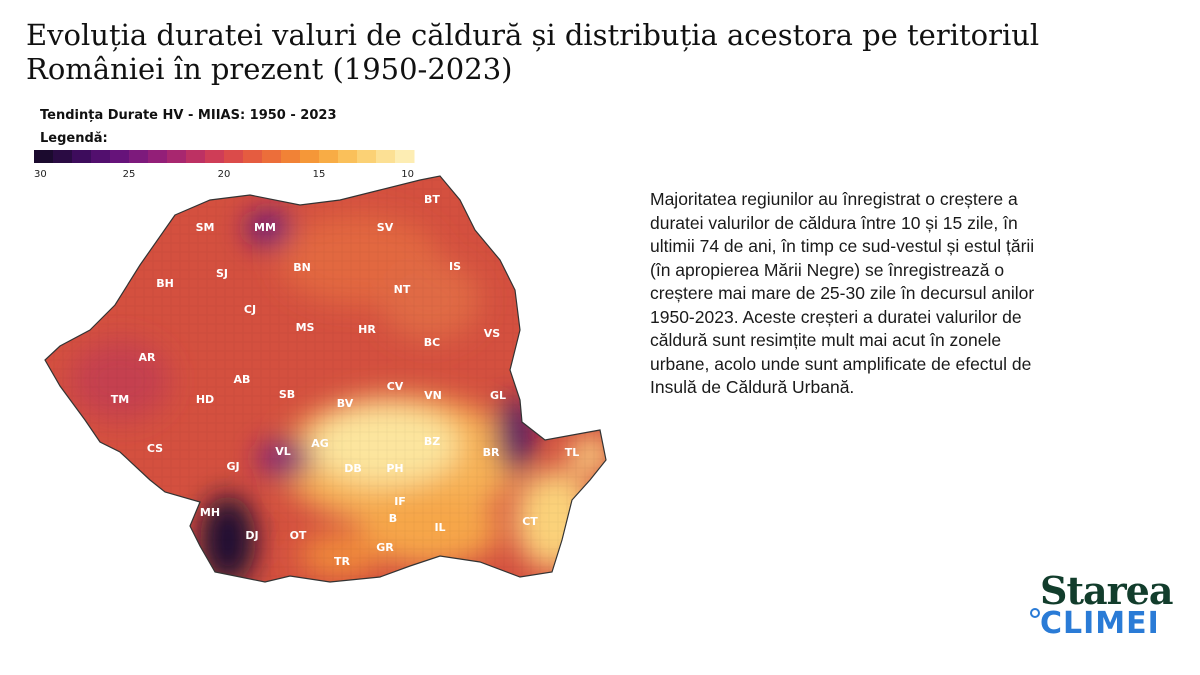 This screenshot has height=675, width=1200. I want to click on county-label: SJ, so click(222, 273).